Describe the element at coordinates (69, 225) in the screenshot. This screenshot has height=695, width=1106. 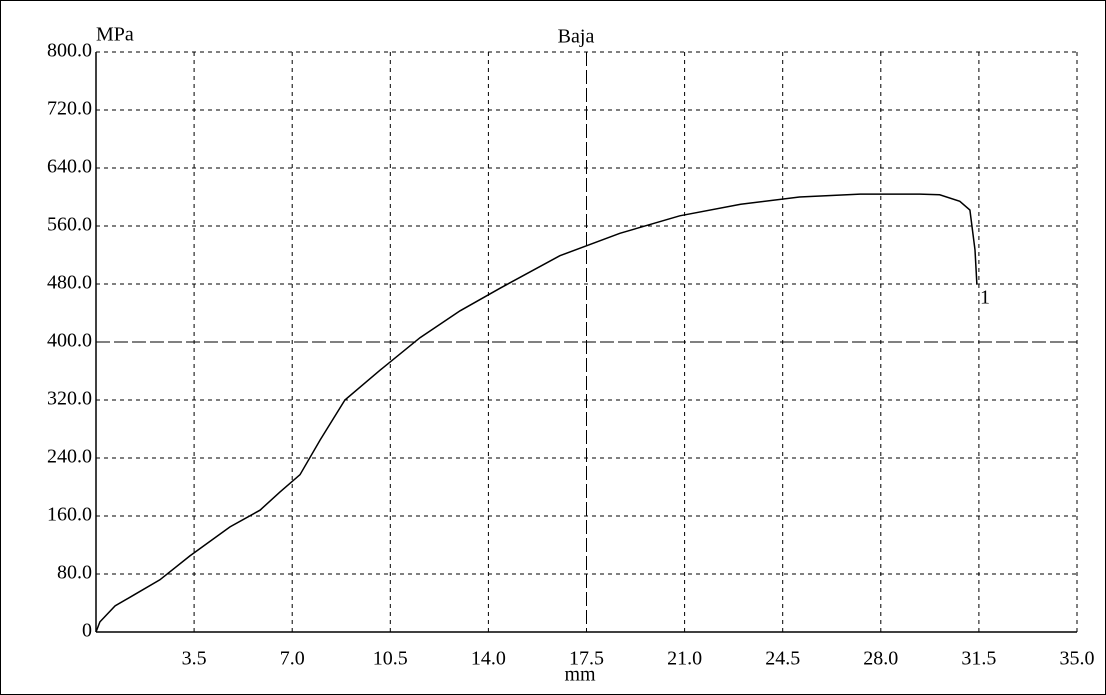
I see `y-tick-label: 560.0` at that location.